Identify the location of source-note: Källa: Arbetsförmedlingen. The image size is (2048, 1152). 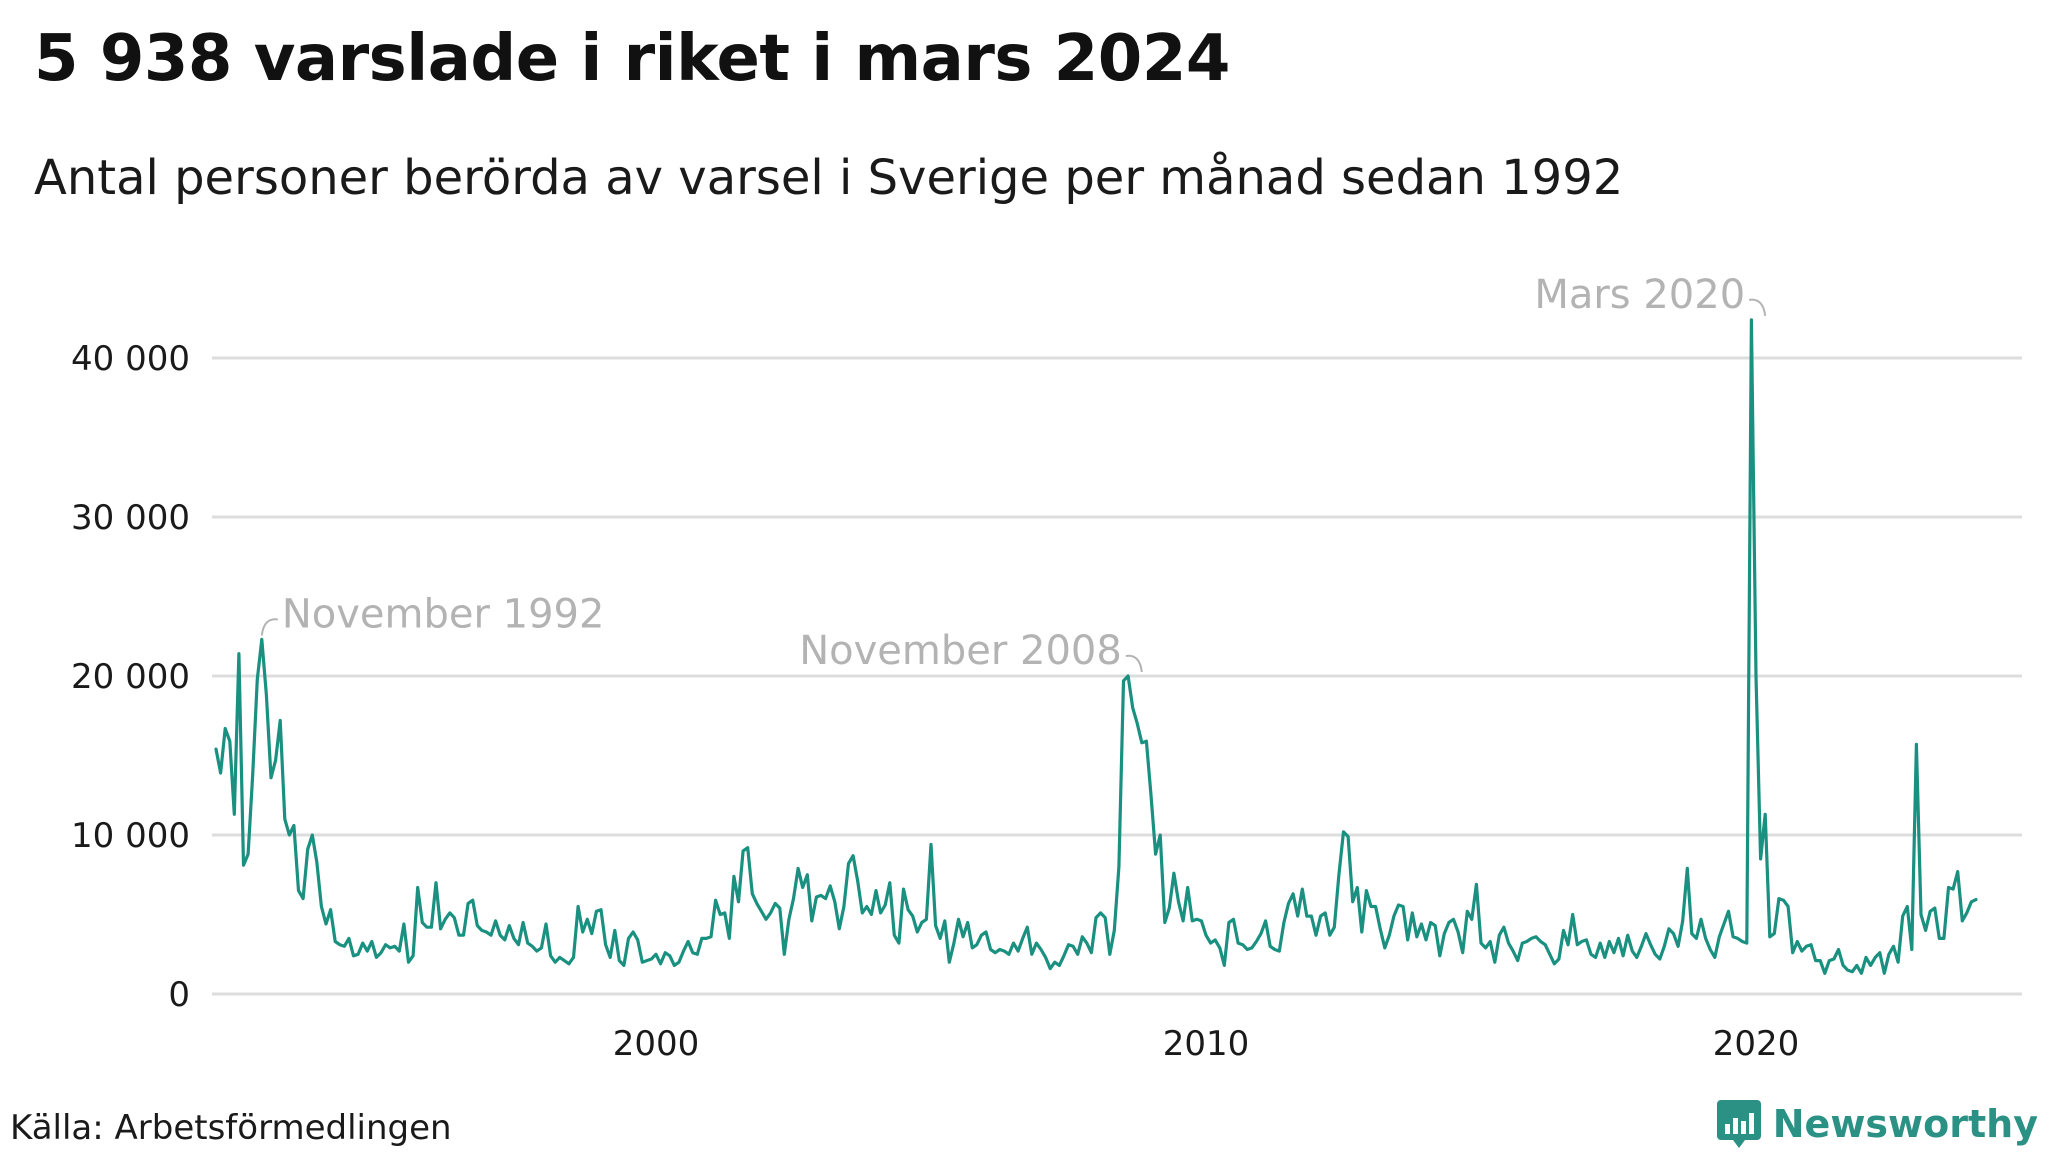
(231, 1128).